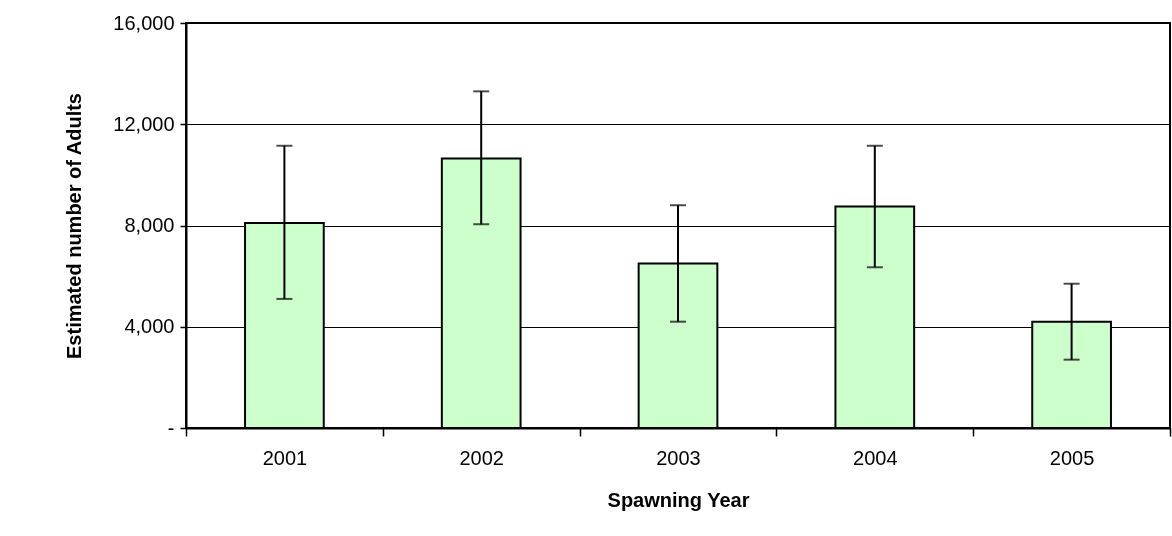  What do you see at coordinates (144, 123) in the screenshot?
I see `y-tick-label: 12,000` at bounding box center [144, 123].